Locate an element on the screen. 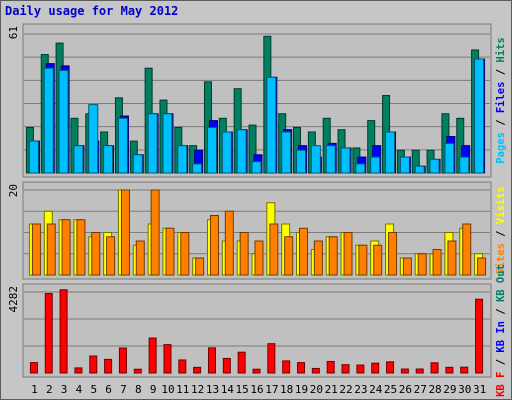 The width and height of the screenshot is (512, 400). top-legend-part: / is located at coordinates (501, 72).